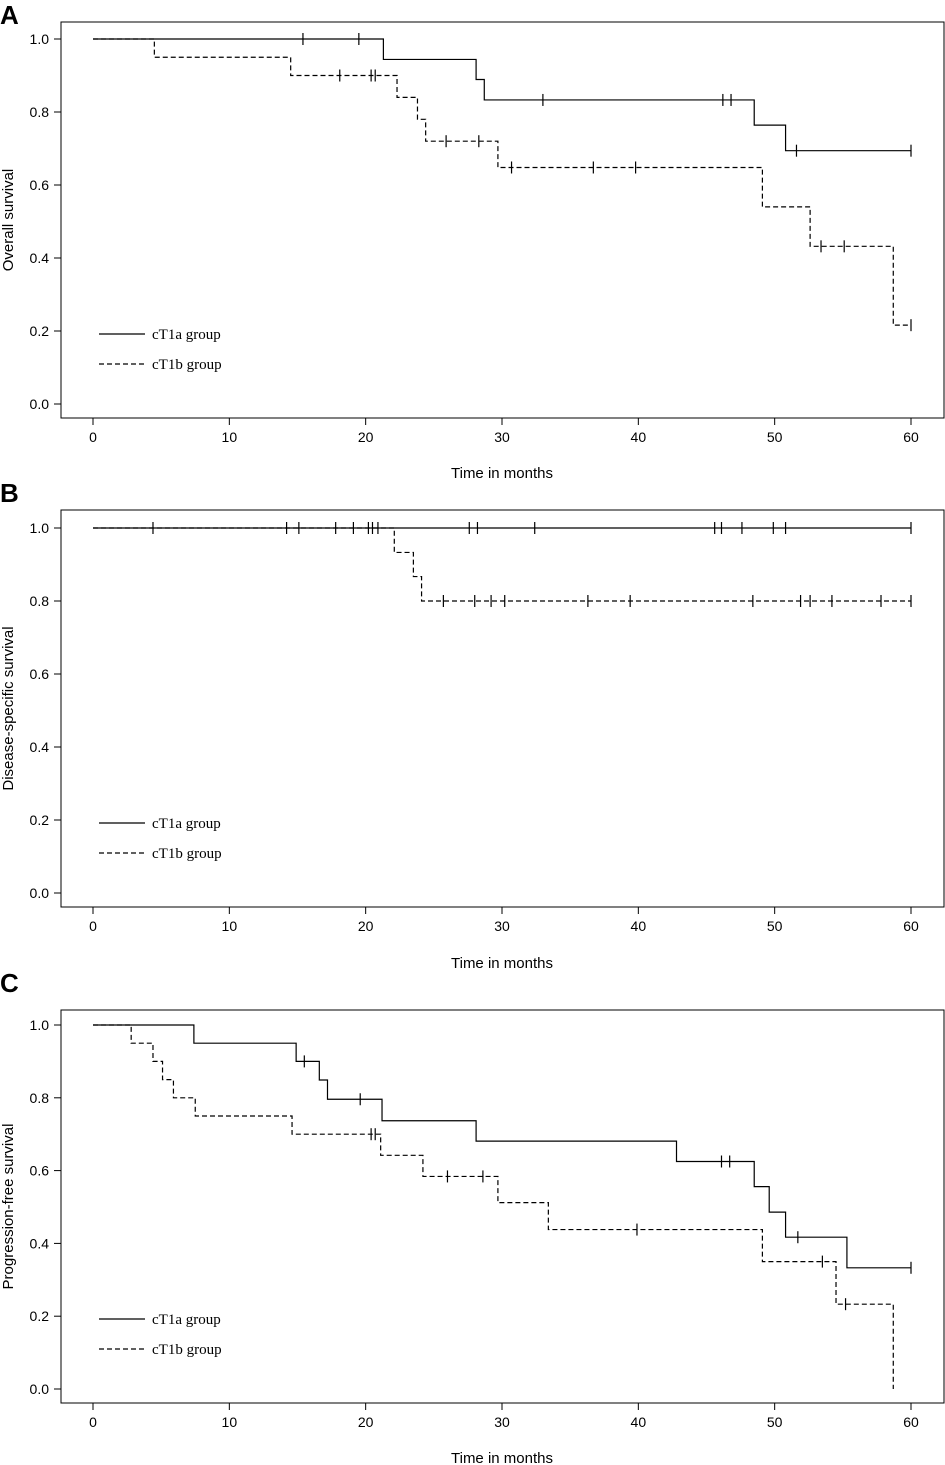  I want to click on y-axis-title: Overall survival, so click(8, 220).